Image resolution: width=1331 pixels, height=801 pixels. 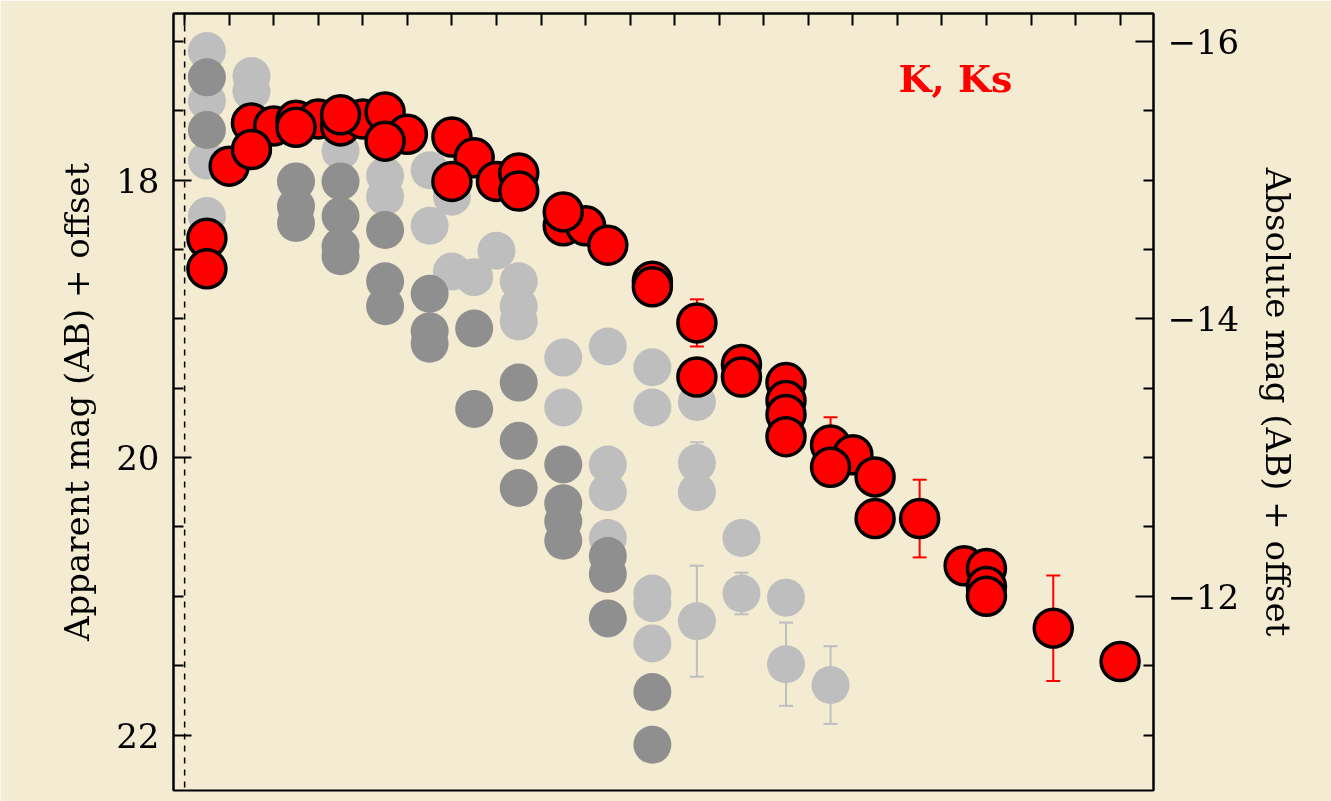 I want to click on y2-tick-label: −16, so click(x=1203, y=41).